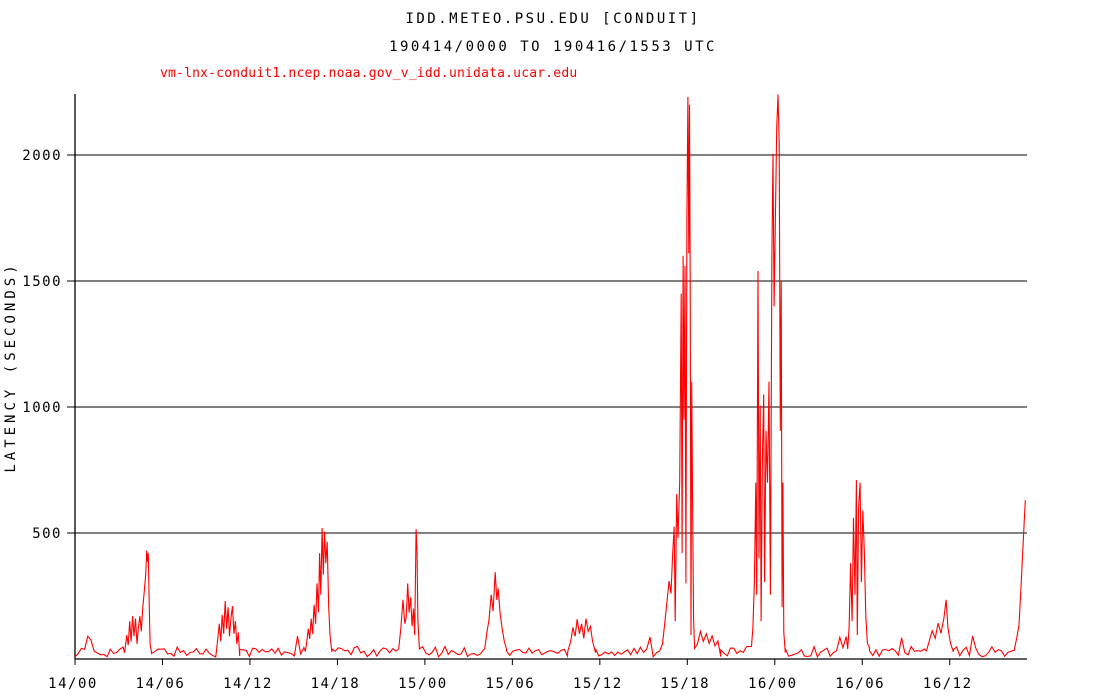 This screenshot has width=1100, height=700. Describe the element at coordinates (42, 282) in the screenshot. I see `y-tick-label: 1500` at that location.